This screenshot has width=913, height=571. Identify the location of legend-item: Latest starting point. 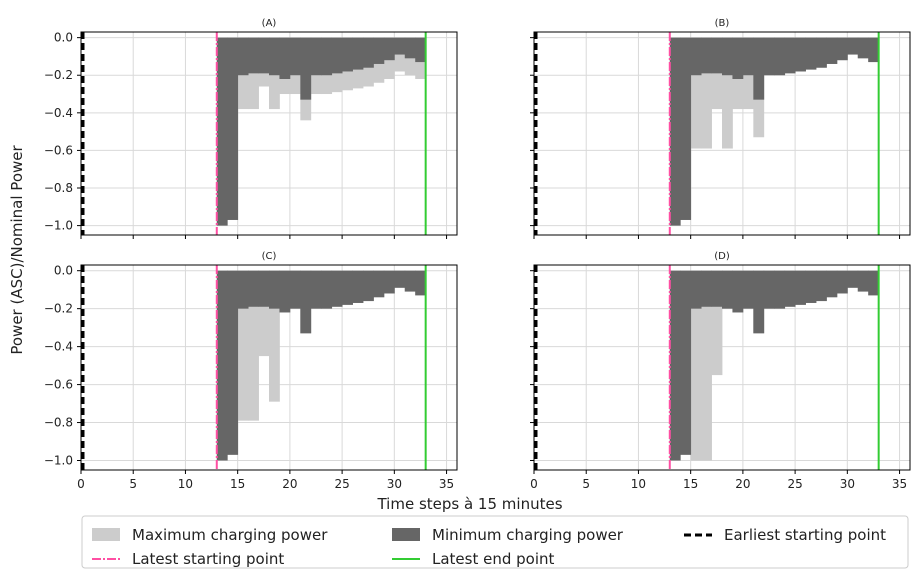
(188, 559).